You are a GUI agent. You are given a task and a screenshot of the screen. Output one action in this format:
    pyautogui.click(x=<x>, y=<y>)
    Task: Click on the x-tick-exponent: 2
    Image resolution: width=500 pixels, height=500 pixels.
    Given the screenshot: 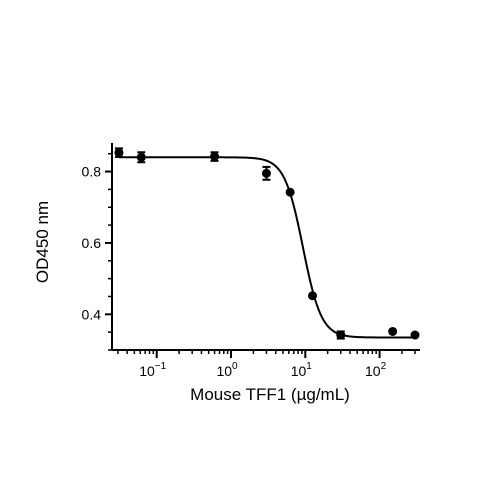 What is the action you would take?
    pyautogui.click(x=384, y=366)
    